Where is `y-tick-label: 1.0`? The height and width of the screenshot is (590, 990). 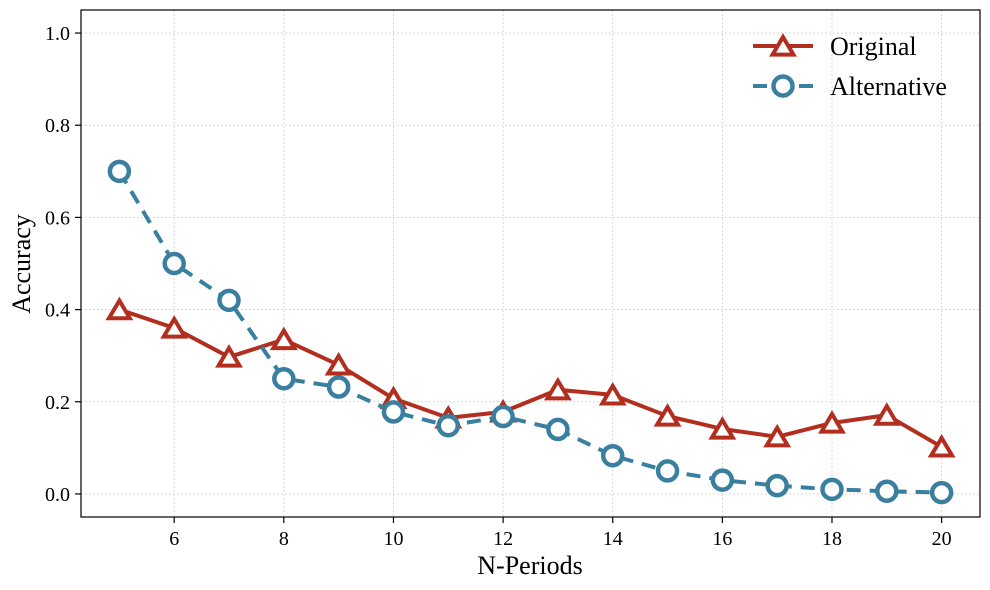 y-tick-label: 1.0 is located at coordinates (57, 34).